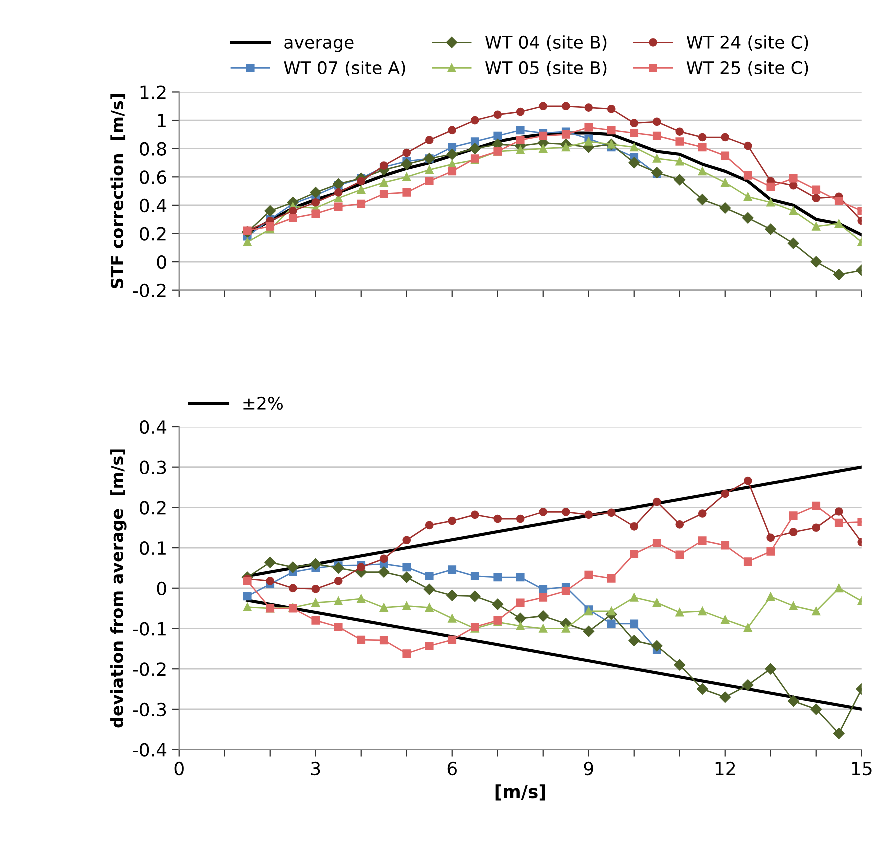  I want to click on legend-label: WT 25 (site C), so click(747, 69).